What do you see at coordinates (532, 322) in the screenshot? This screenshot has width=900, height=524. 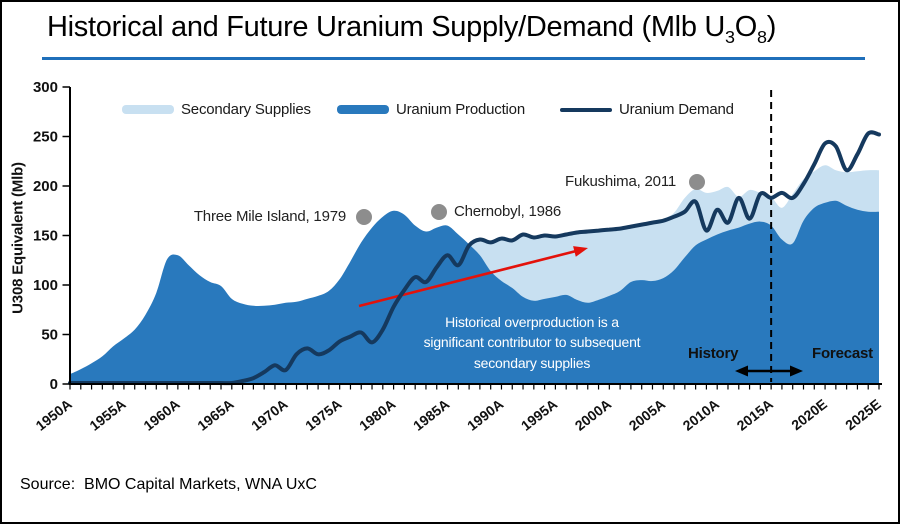 I see `overproduction-note-line1: Historical overproduction is a` at bounding box center [532, 322].